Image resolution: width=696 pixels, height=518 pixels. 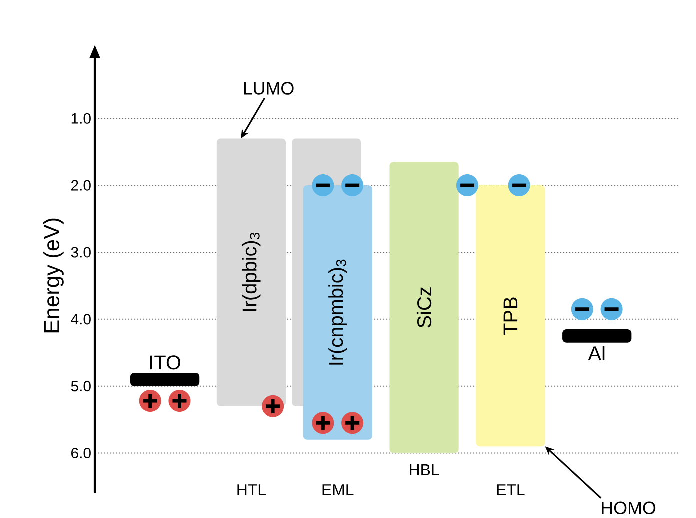 What do you see at coordinates (251, 272) in the screenshot?
I see `x-tick-label: Ir(dpbic)$_{3}$` at bounding box center [251, 272].